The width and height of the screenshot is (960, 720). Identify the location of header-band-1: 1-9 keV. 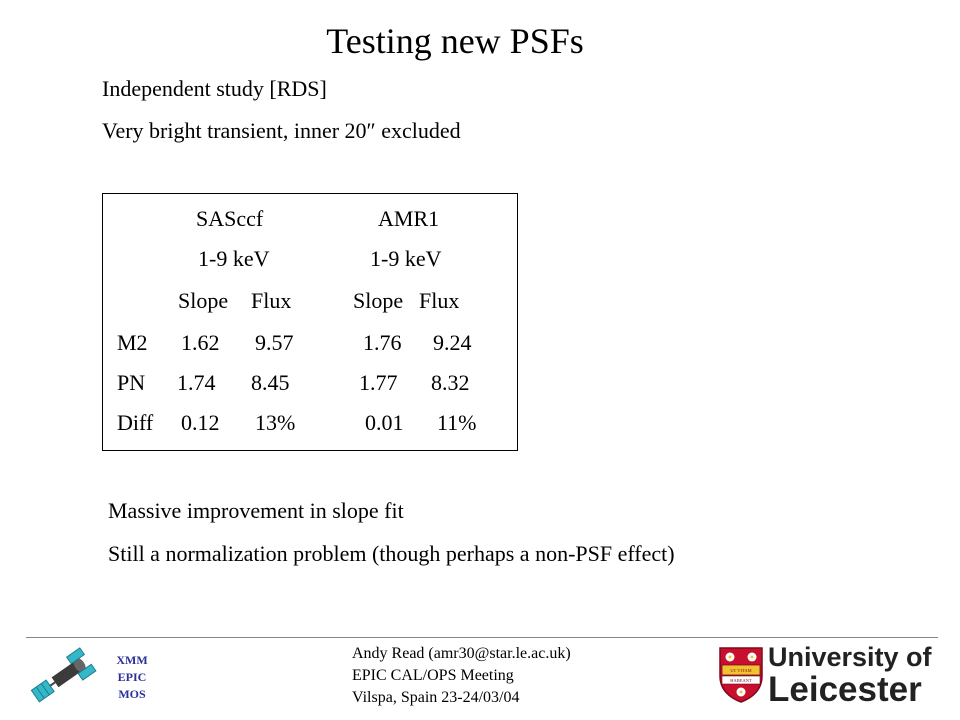
(234, 258).